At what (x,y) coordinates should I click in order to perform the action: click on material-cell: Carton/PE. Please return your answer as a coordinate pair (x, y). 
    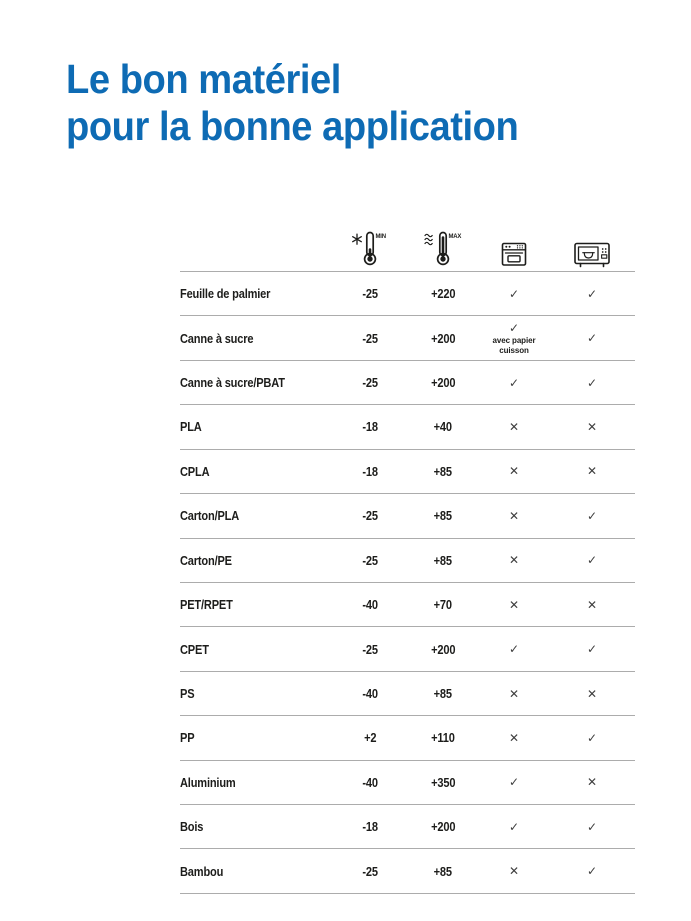
    Looking at the image, I should click on (256, 560).